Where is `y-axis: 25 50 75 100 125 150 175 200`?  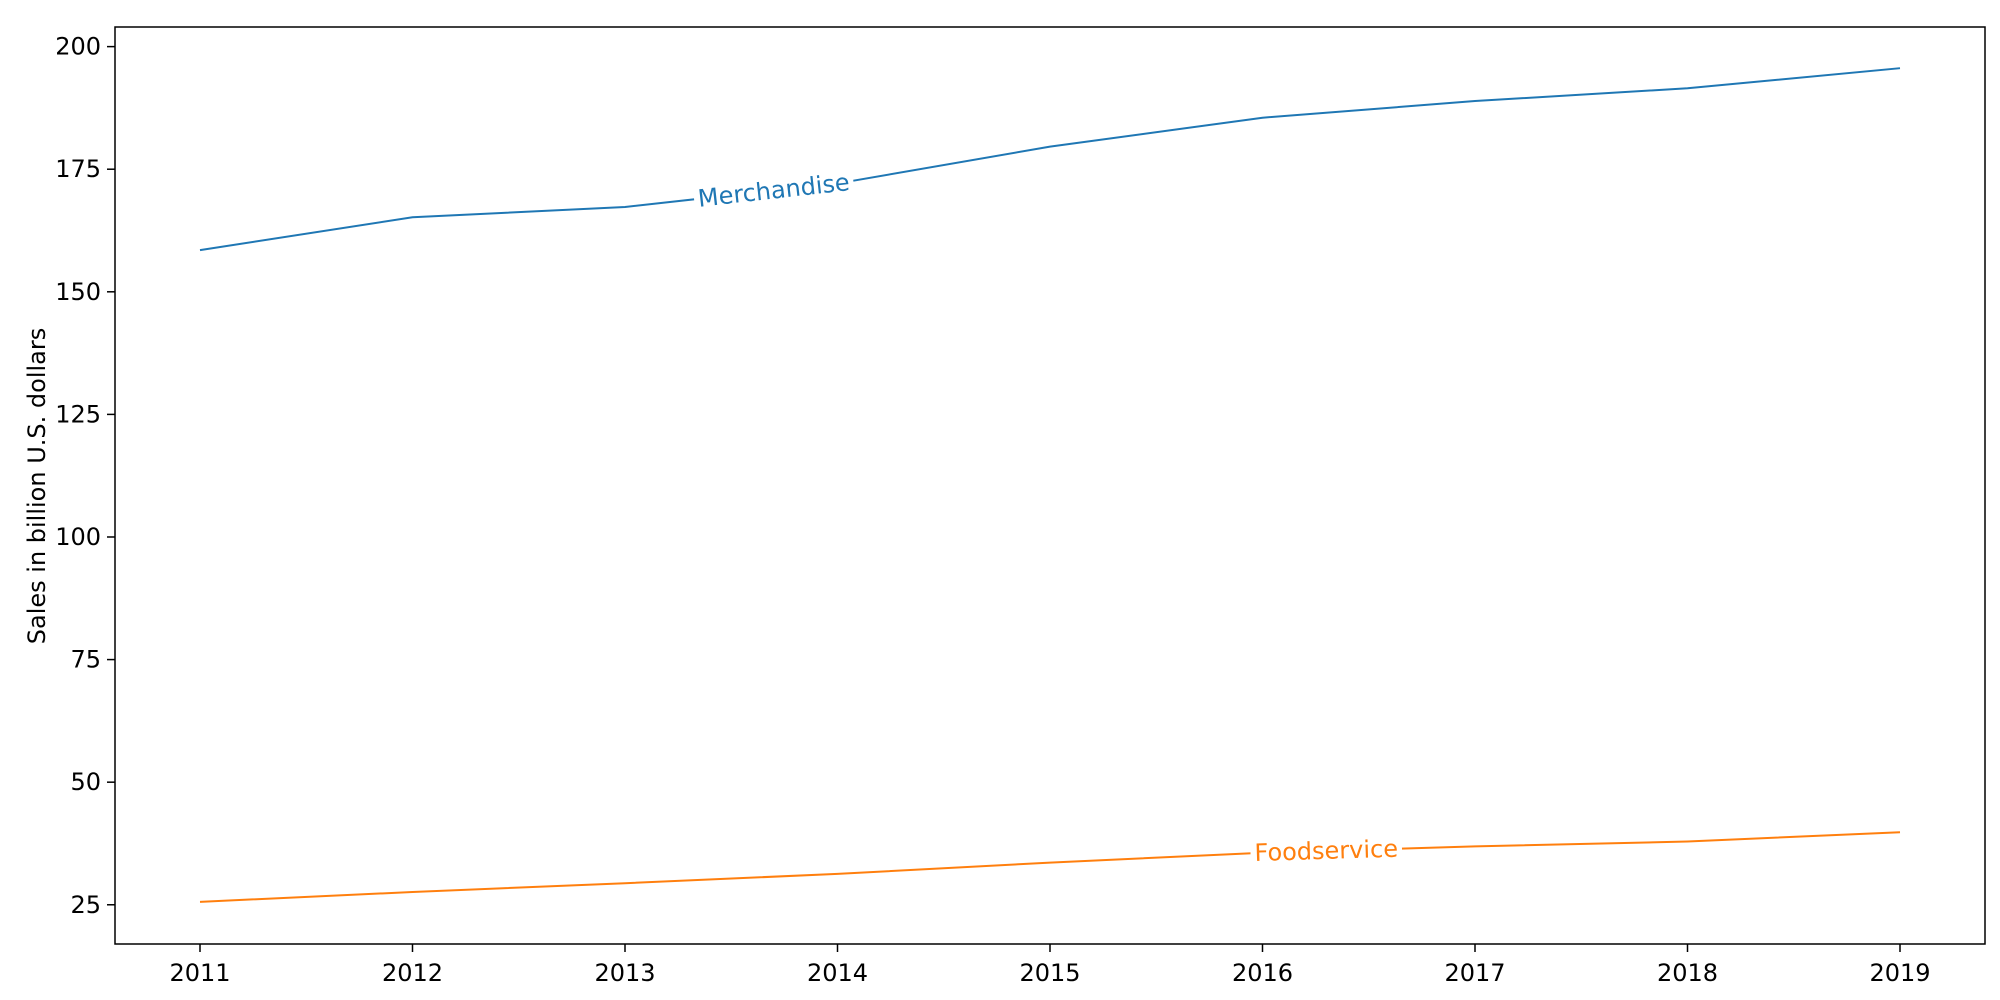
y-axis: 25 50 75 100 125 150 175 200 is located at coordinates (85, 476).